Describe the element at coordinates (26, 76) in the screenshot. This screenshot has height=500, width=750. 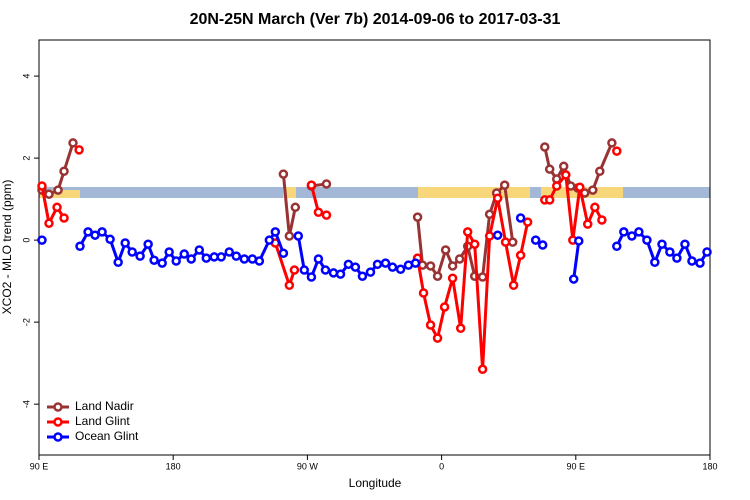
I see `y-tick-label: 4` at that location.